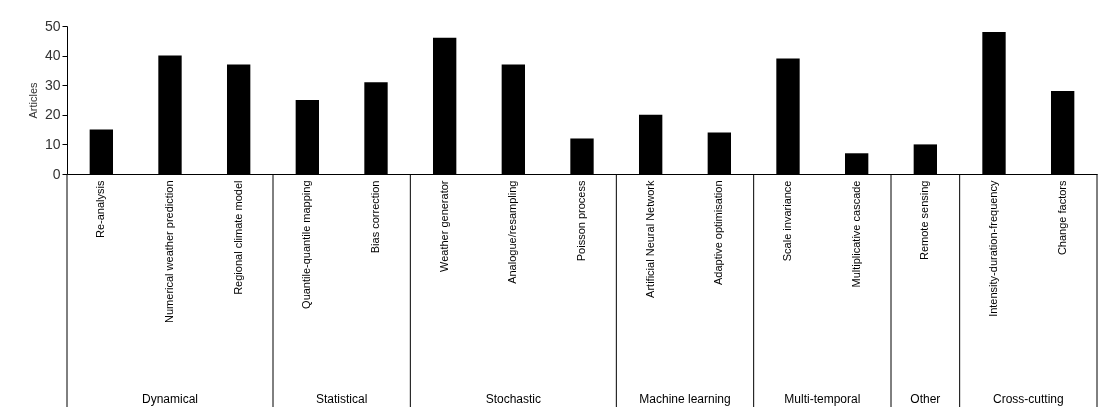 This screenshot has height=407, width=1107. Describe the element at coordinates (581, 221) in the screenshot. I see `x-tick-label: Poisson process` at that location.